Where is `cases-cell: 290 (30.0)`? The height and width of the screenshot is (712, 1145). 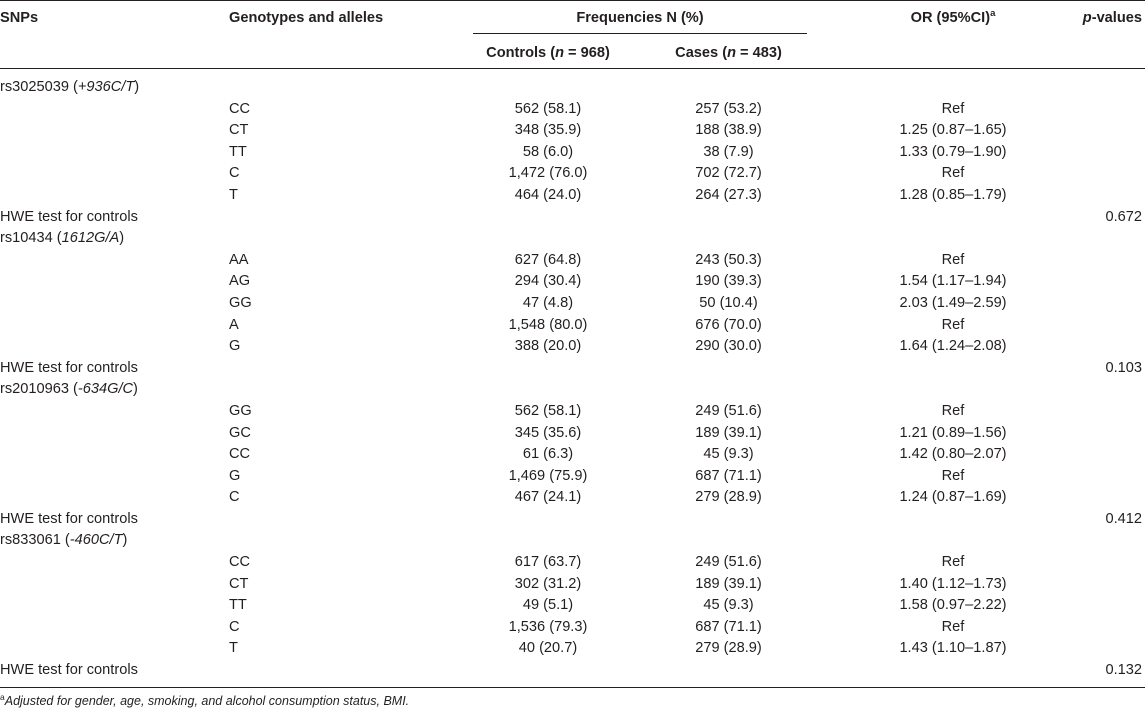
cases-cell: 290 (30.0) is located at coordinates (728, 346).